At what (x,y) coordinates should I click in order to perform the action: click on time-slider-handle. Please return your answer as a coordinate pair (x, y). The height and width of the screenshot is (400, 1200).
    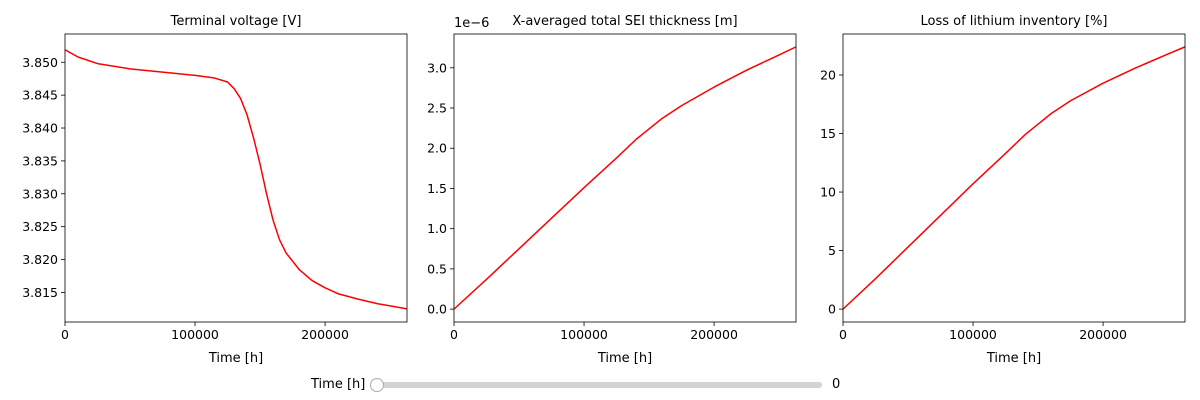
    Looking at the image, I should click on (377, 385).